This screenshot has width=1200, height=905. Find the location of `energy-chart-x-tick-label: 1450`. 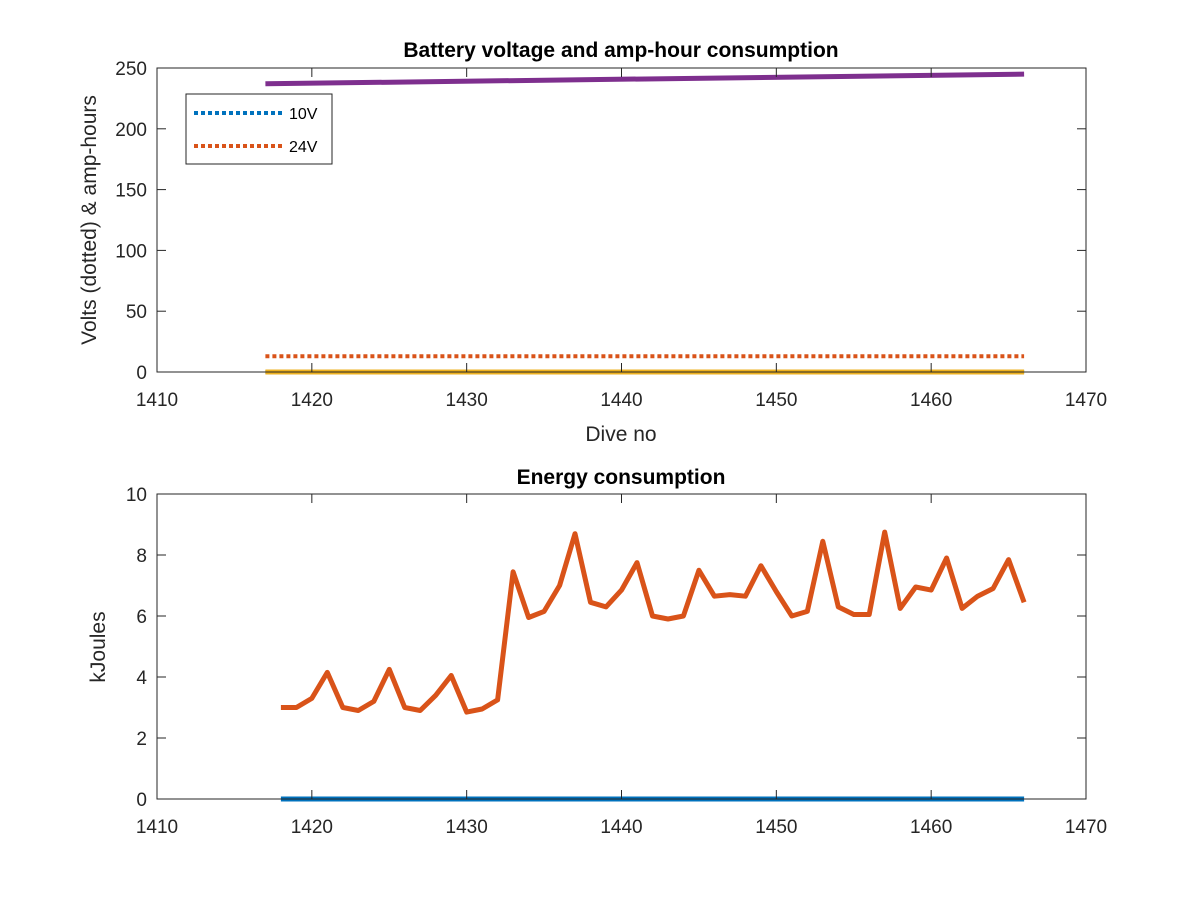

energy-chart-x-tick-label: 1450 is located at coordinates (776, 827).